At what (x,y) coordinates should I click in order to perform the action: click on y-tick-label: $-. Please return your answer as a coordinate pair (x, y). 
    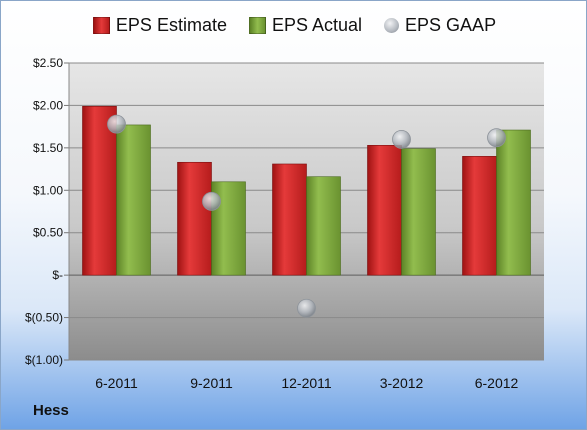
    Looking at the image, I should click on (57, 275).